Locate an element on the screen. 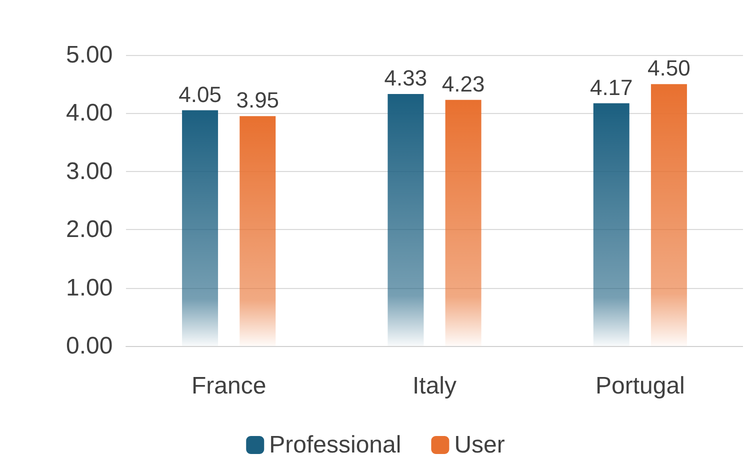 The image size is (751, 470). data-label: 4.17 is located at coordinates (611, 87).